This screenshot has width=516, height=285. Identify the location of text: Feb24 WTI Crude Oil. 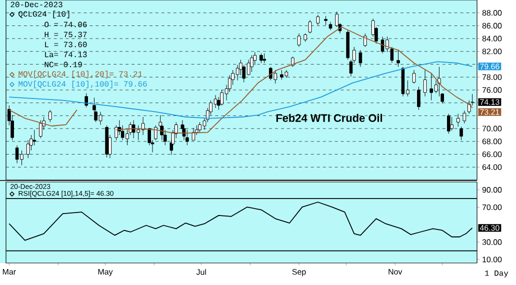
(329, 118).